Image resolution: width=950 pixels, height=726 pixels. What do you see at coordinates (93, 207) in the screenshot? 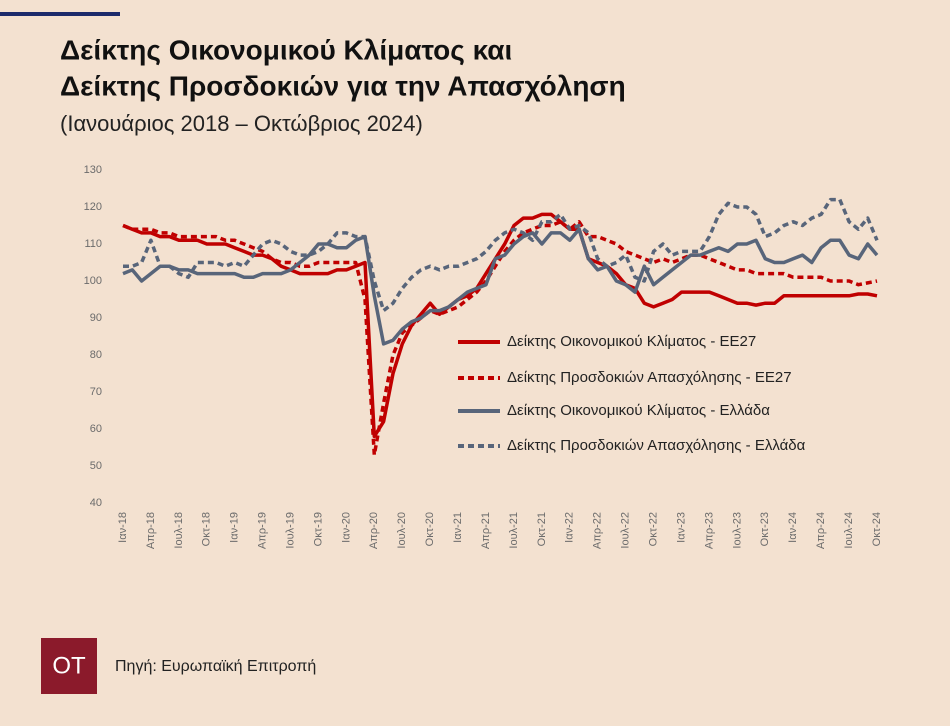
I see `y-tick-label: 120` at bounding box center [93, 207].